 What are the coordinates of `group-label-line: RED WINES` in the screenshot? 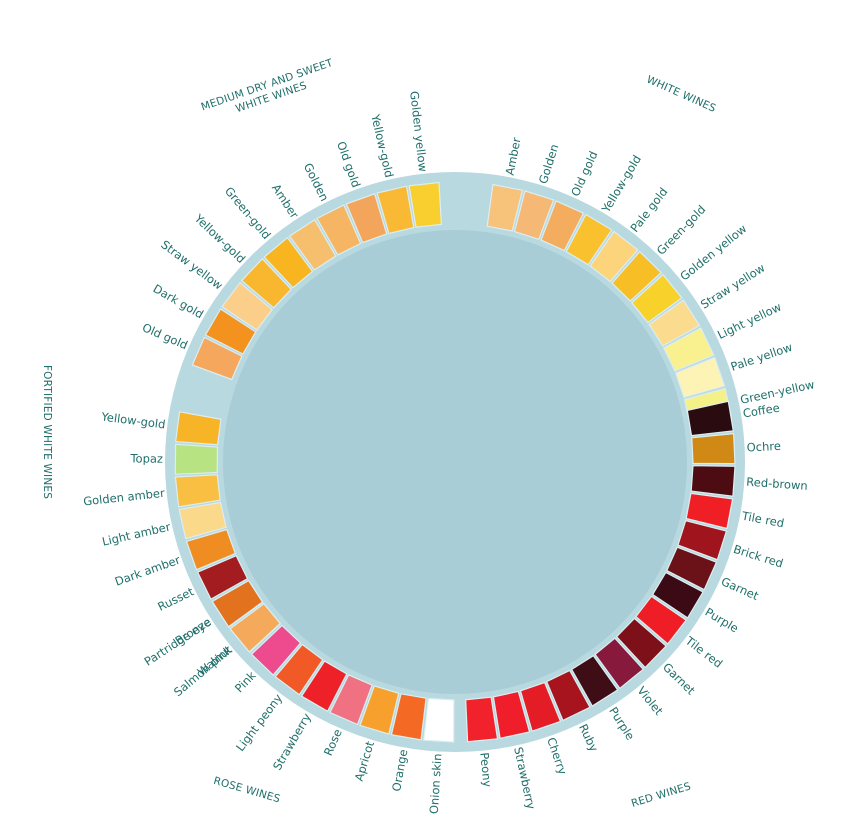 It's located at (661, 795).